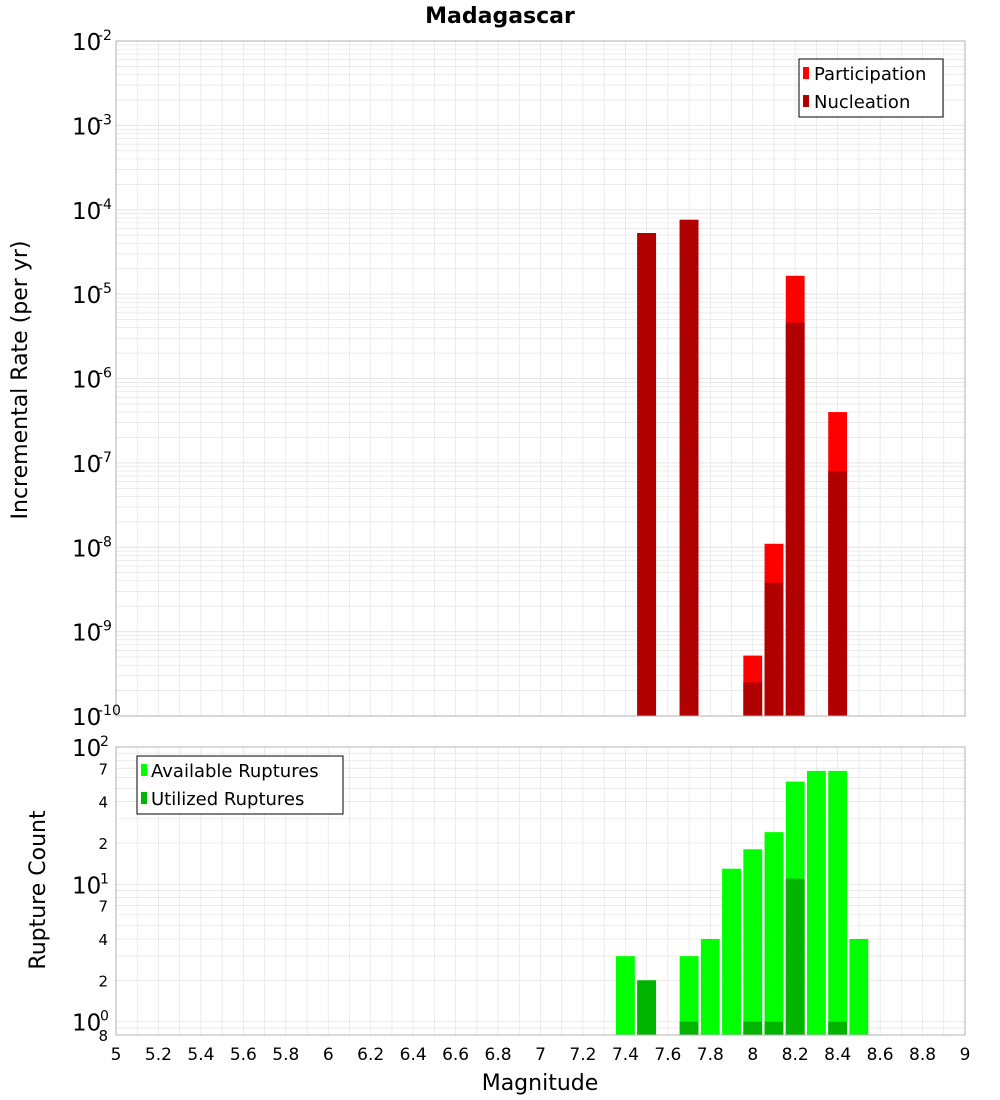 The height and width of the screenshot is (1100, 1000). I want to click on rate-y-tick-exponent: -4, so click(105, 205).